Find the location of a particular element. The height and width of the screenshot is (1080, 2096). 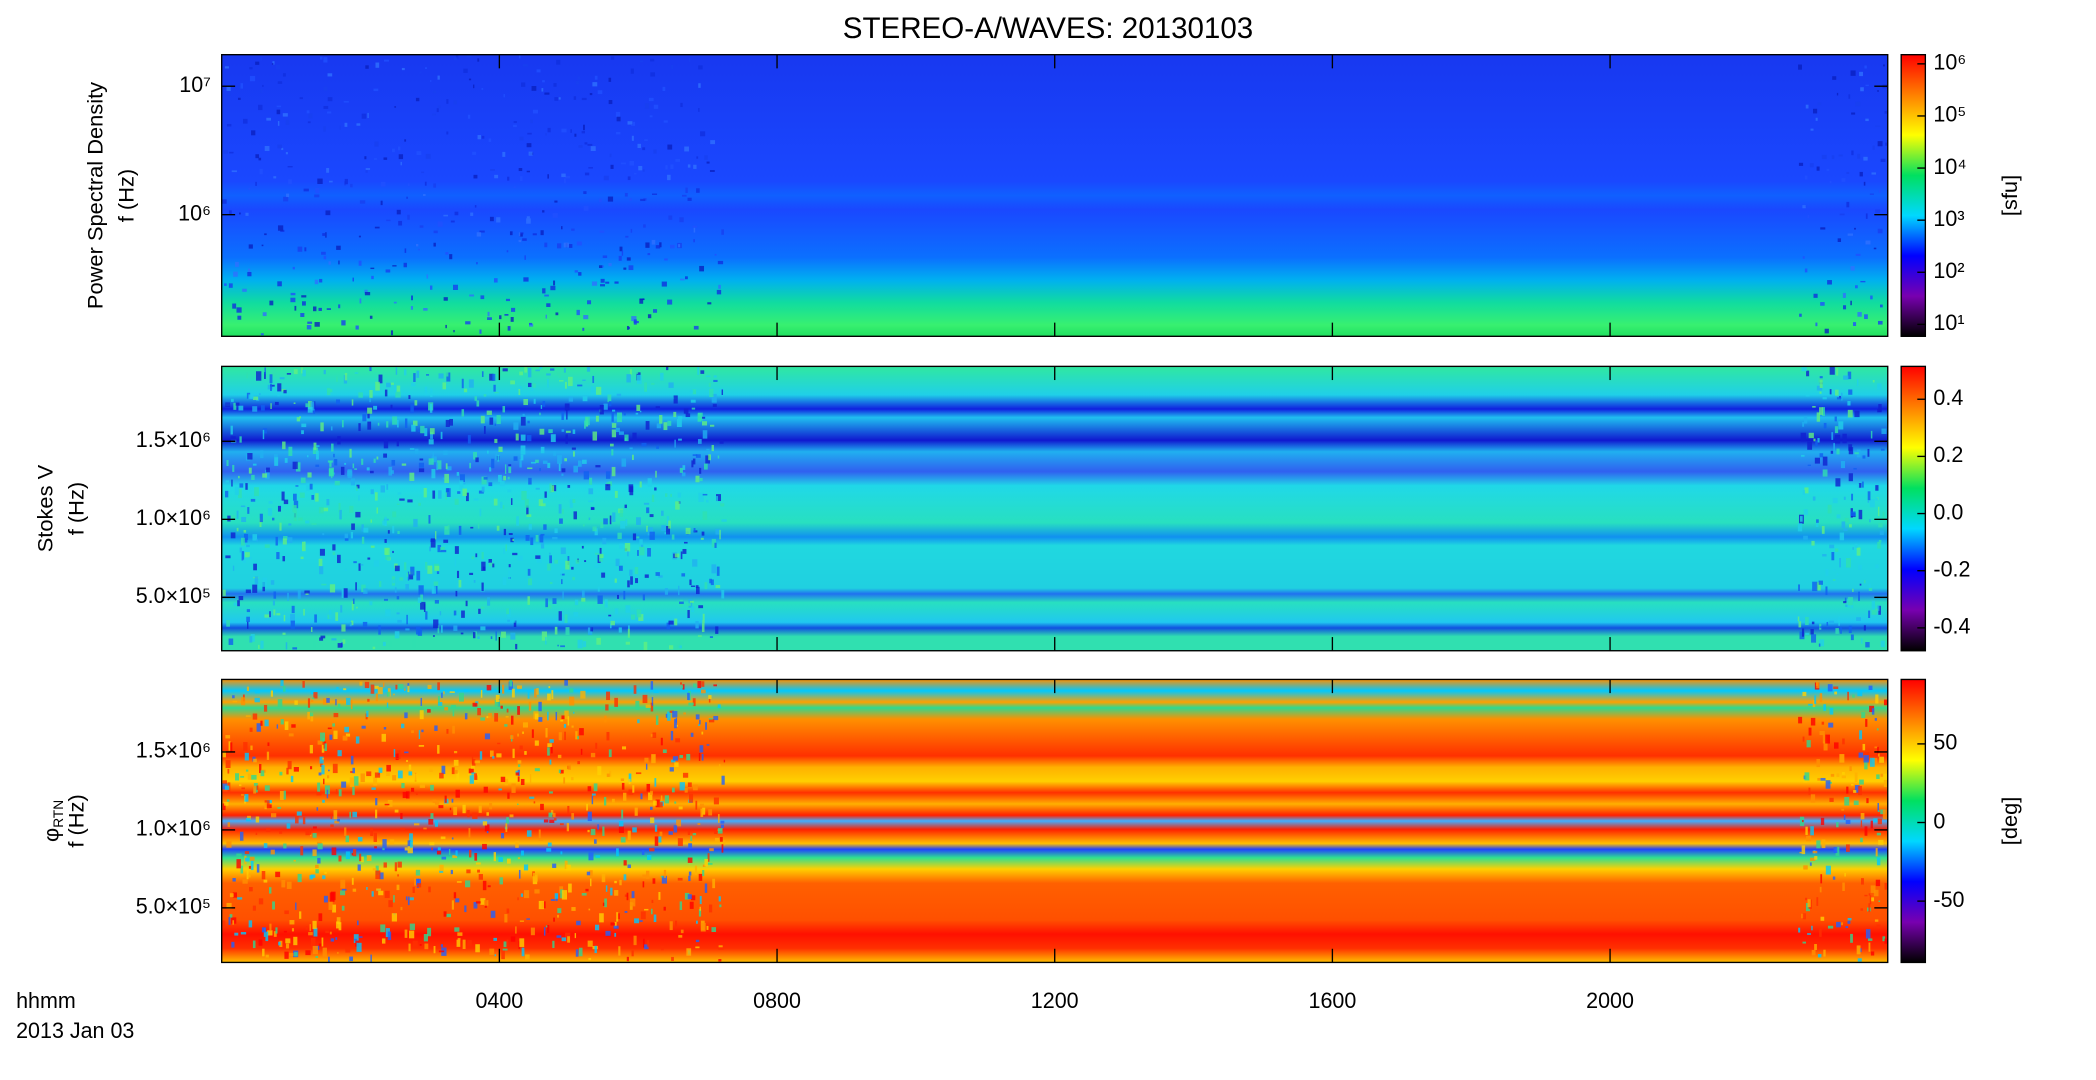

colorbar-tick-label: -50 is located at coordinates (1948, 899).